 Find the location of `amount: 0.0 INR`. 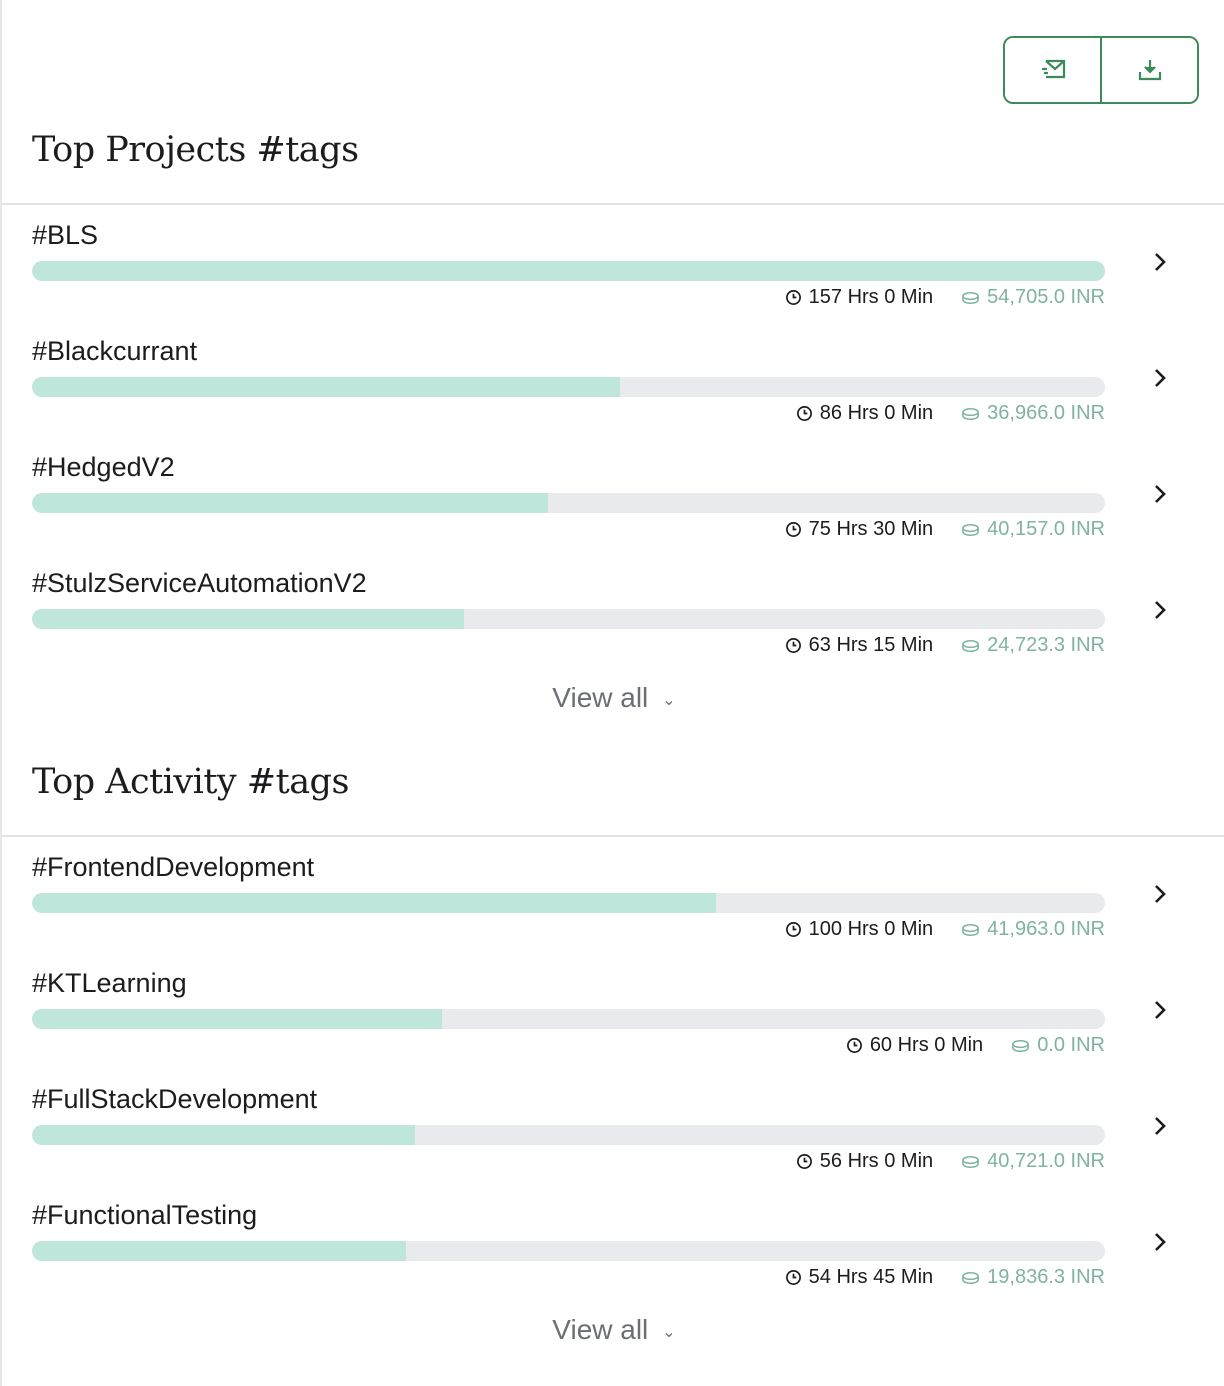

amount: 0.0 INR is located at coordinates (1058, 1045).